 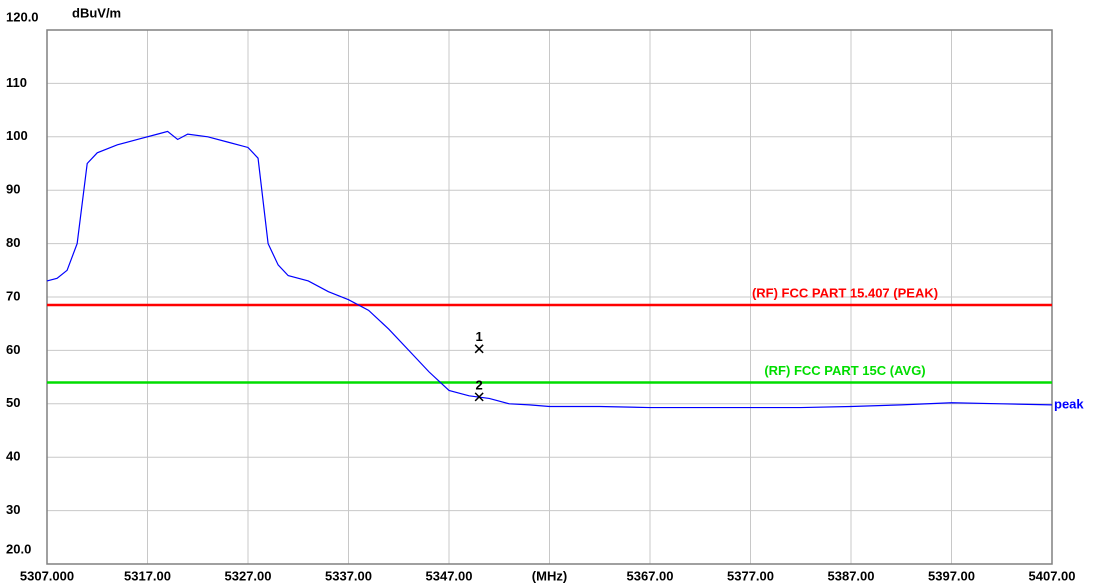 I want to click on y-tick-label: 50, so click(x=13, y=402).